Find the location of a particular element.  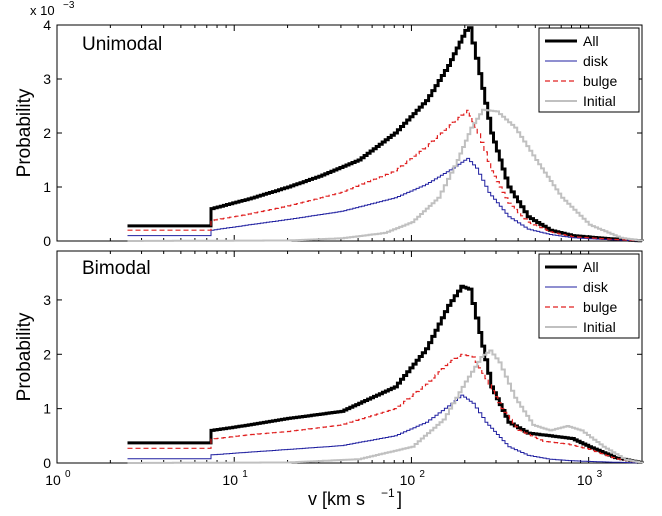

y-scale-label: x 10 is located at coordinates (42, 10).